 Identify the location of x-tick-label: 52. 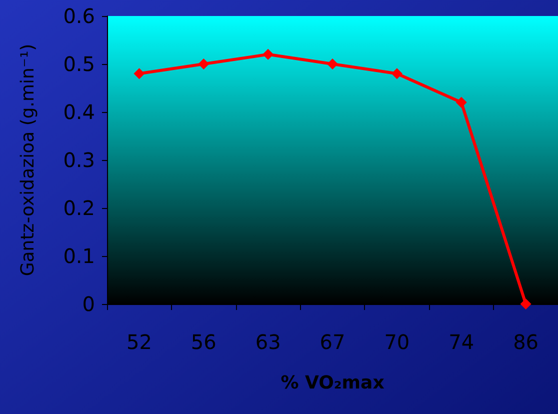
(139, 342).